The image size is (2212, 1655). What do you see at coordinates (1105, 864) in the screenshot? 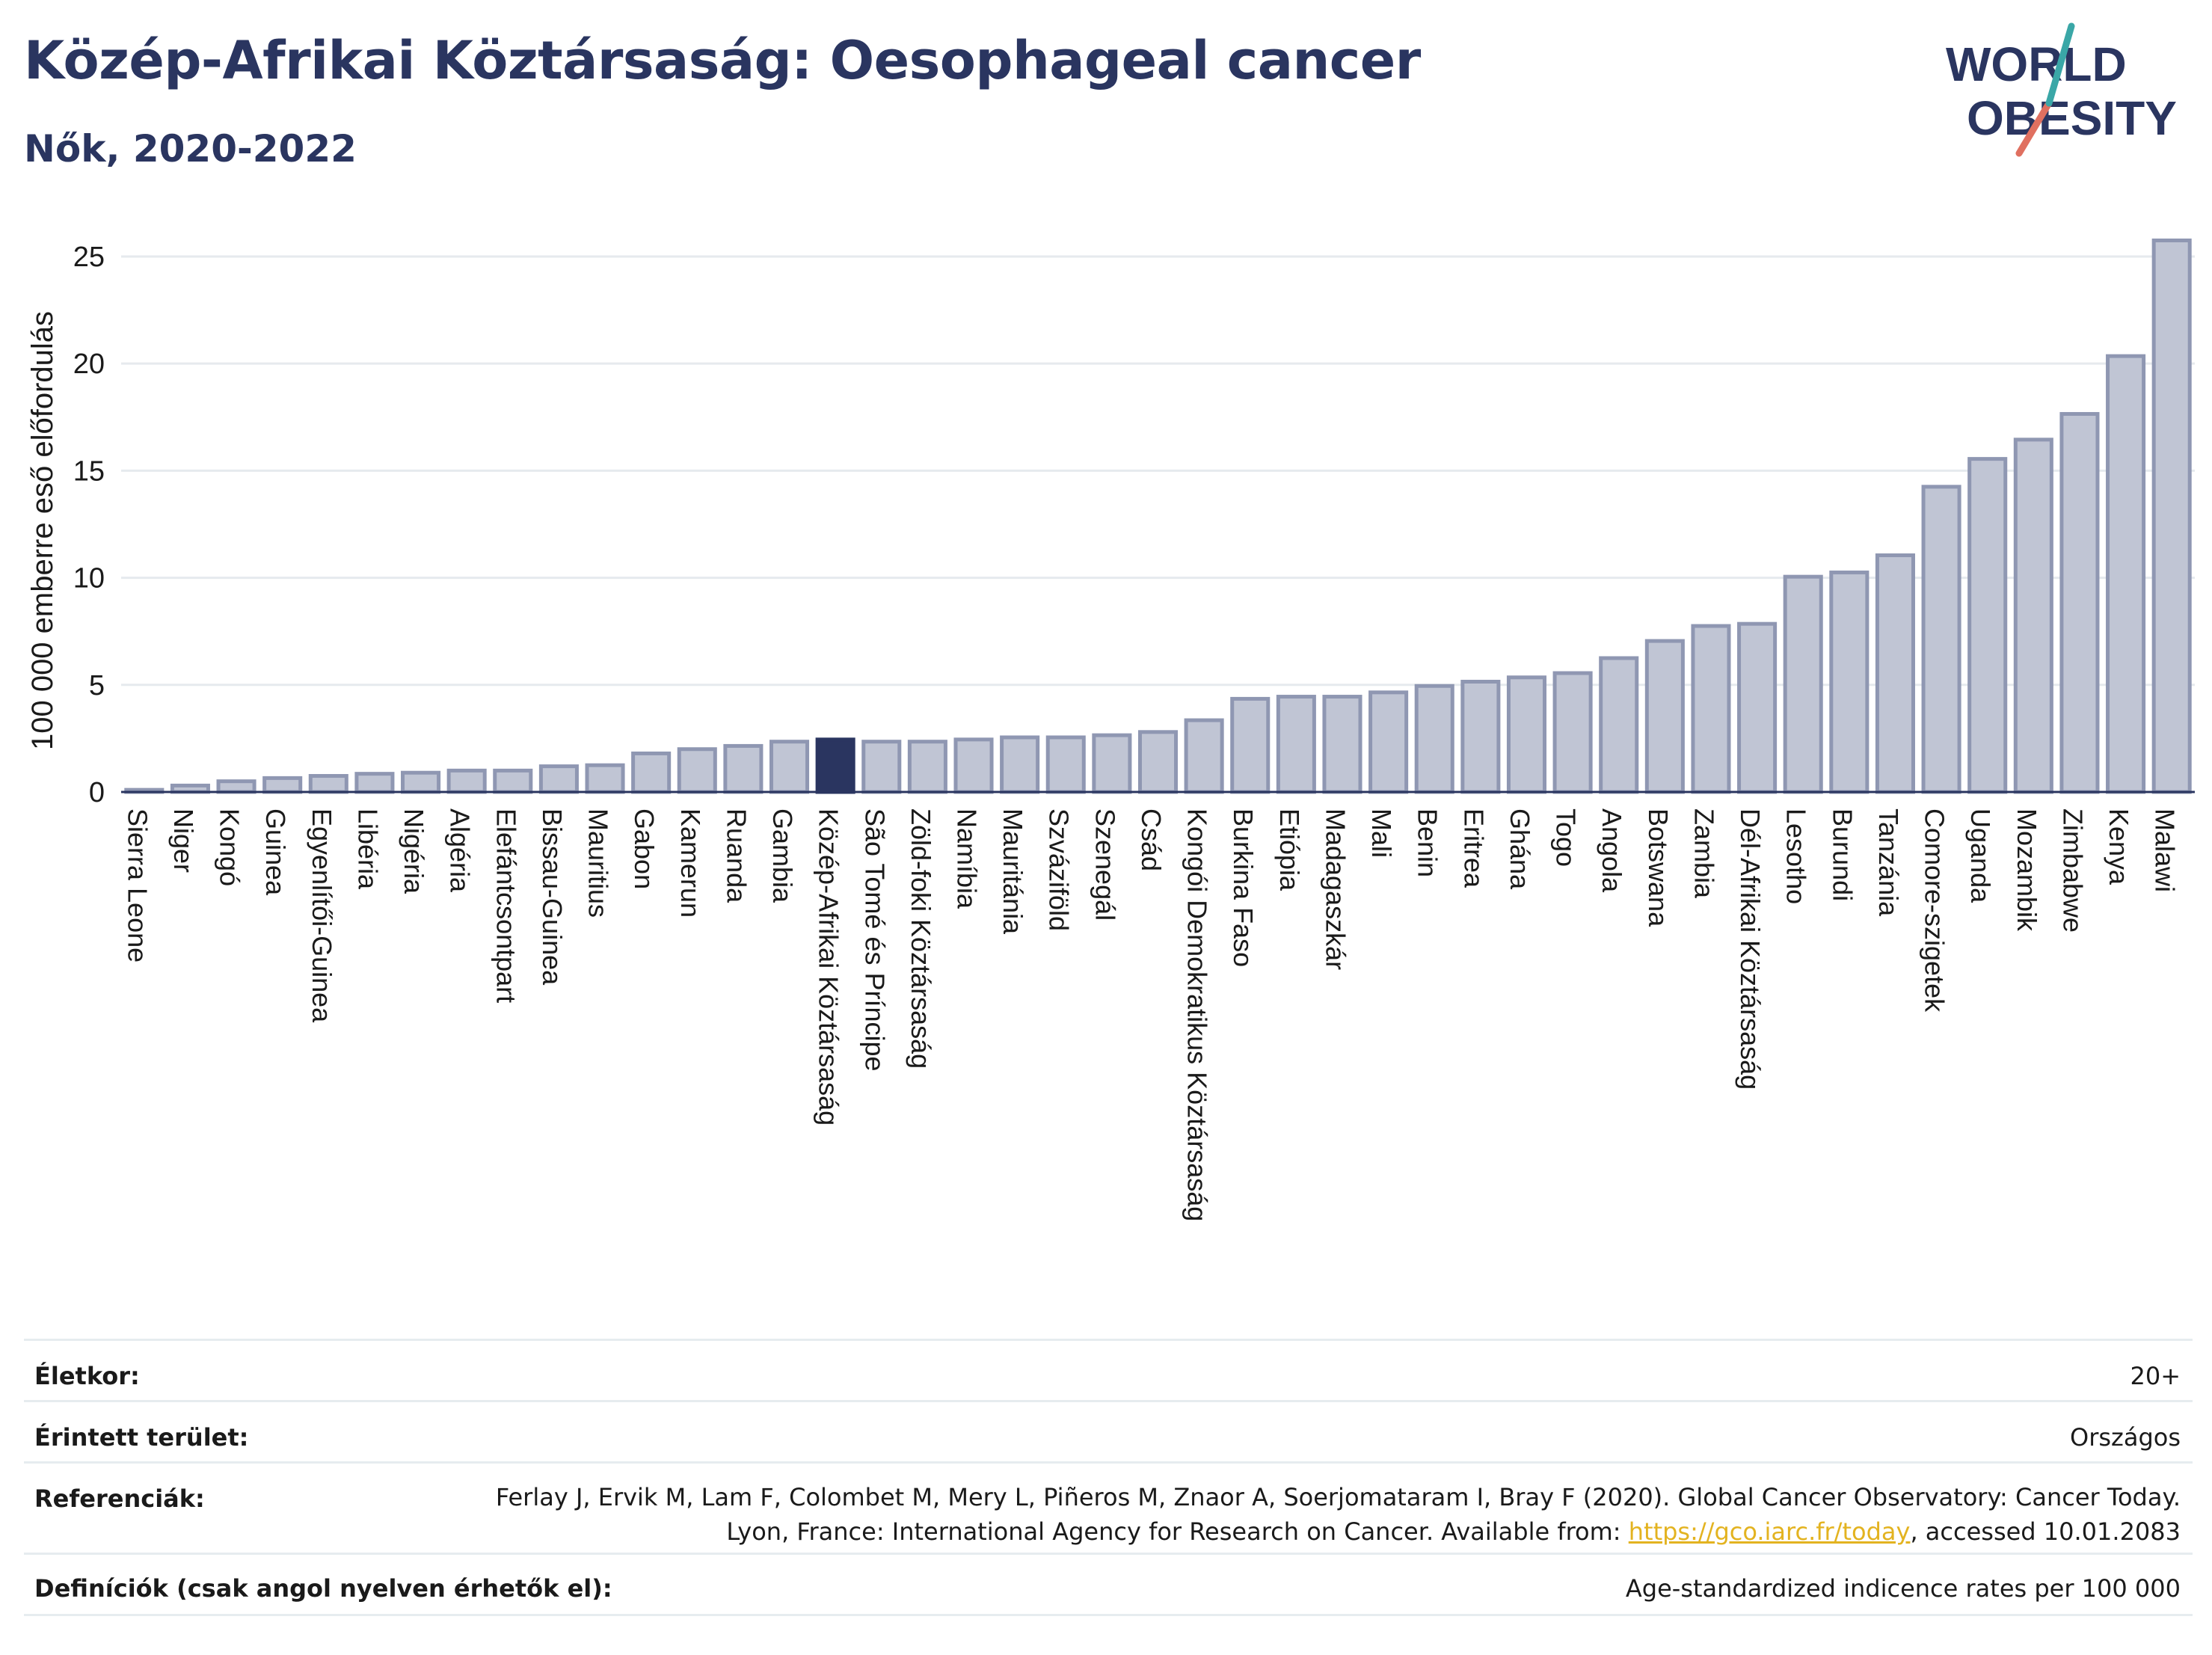
I see `x-tick-label: Szenegál` at bounding box center [1105, 864].